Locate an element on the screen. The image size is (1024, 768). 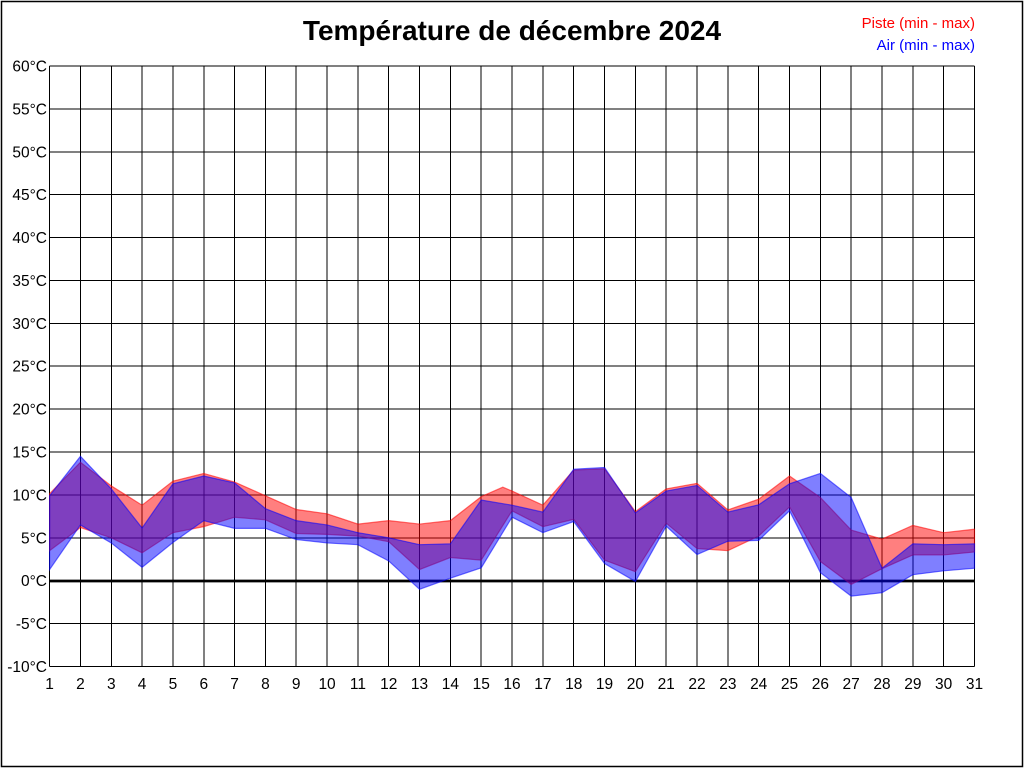
svg-text: 20°C is located at coordinates (29, 410).